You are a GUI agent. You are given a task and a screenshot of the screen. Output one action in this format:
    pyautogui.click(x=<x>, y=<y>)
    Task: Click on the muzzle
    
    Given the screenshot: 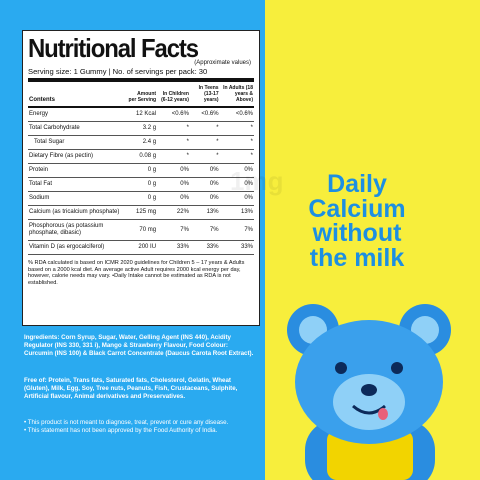 What is the action you would take?
    pyautogui.click(x=369, y=402)
    